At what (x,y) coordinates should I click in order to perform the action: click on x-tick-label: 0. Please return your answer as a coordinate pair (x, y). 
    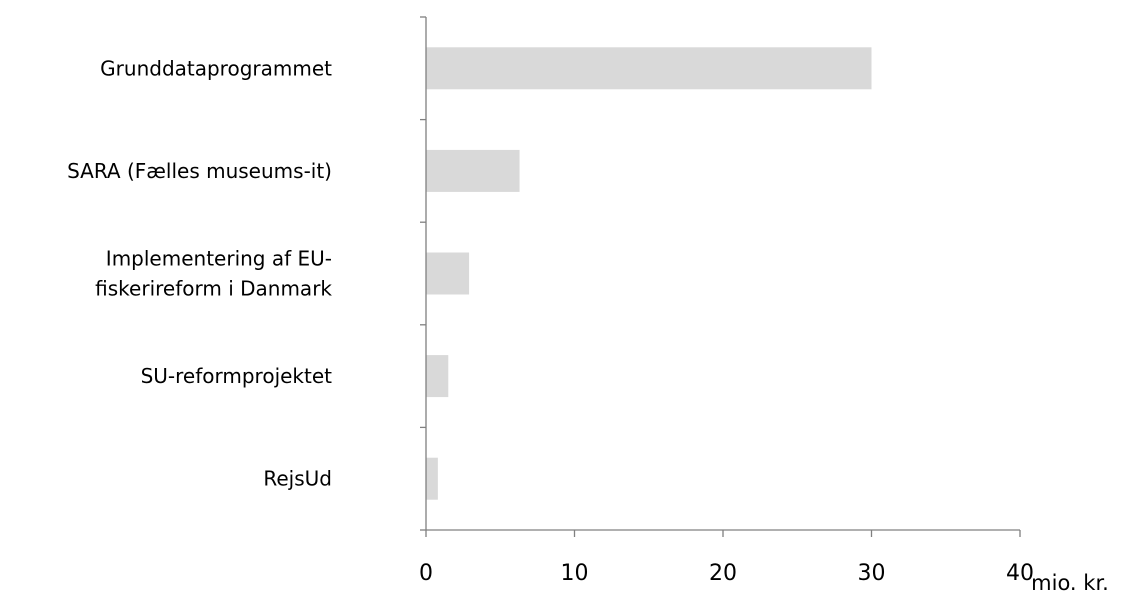
    Looking at the image, I should click on (426, 573).